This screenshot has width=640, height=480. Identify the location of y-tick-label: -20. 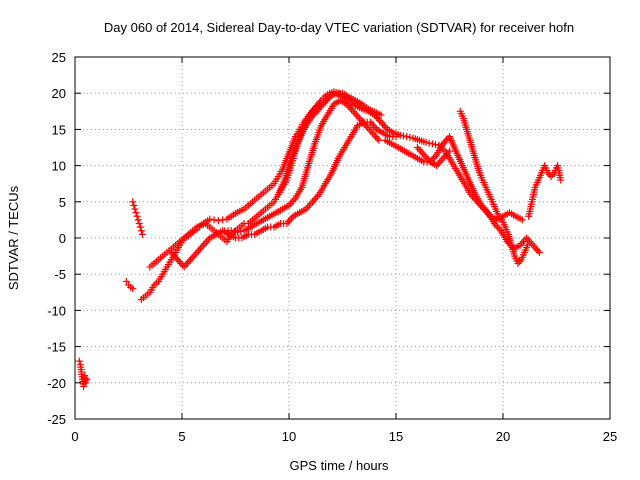
(56, 383).